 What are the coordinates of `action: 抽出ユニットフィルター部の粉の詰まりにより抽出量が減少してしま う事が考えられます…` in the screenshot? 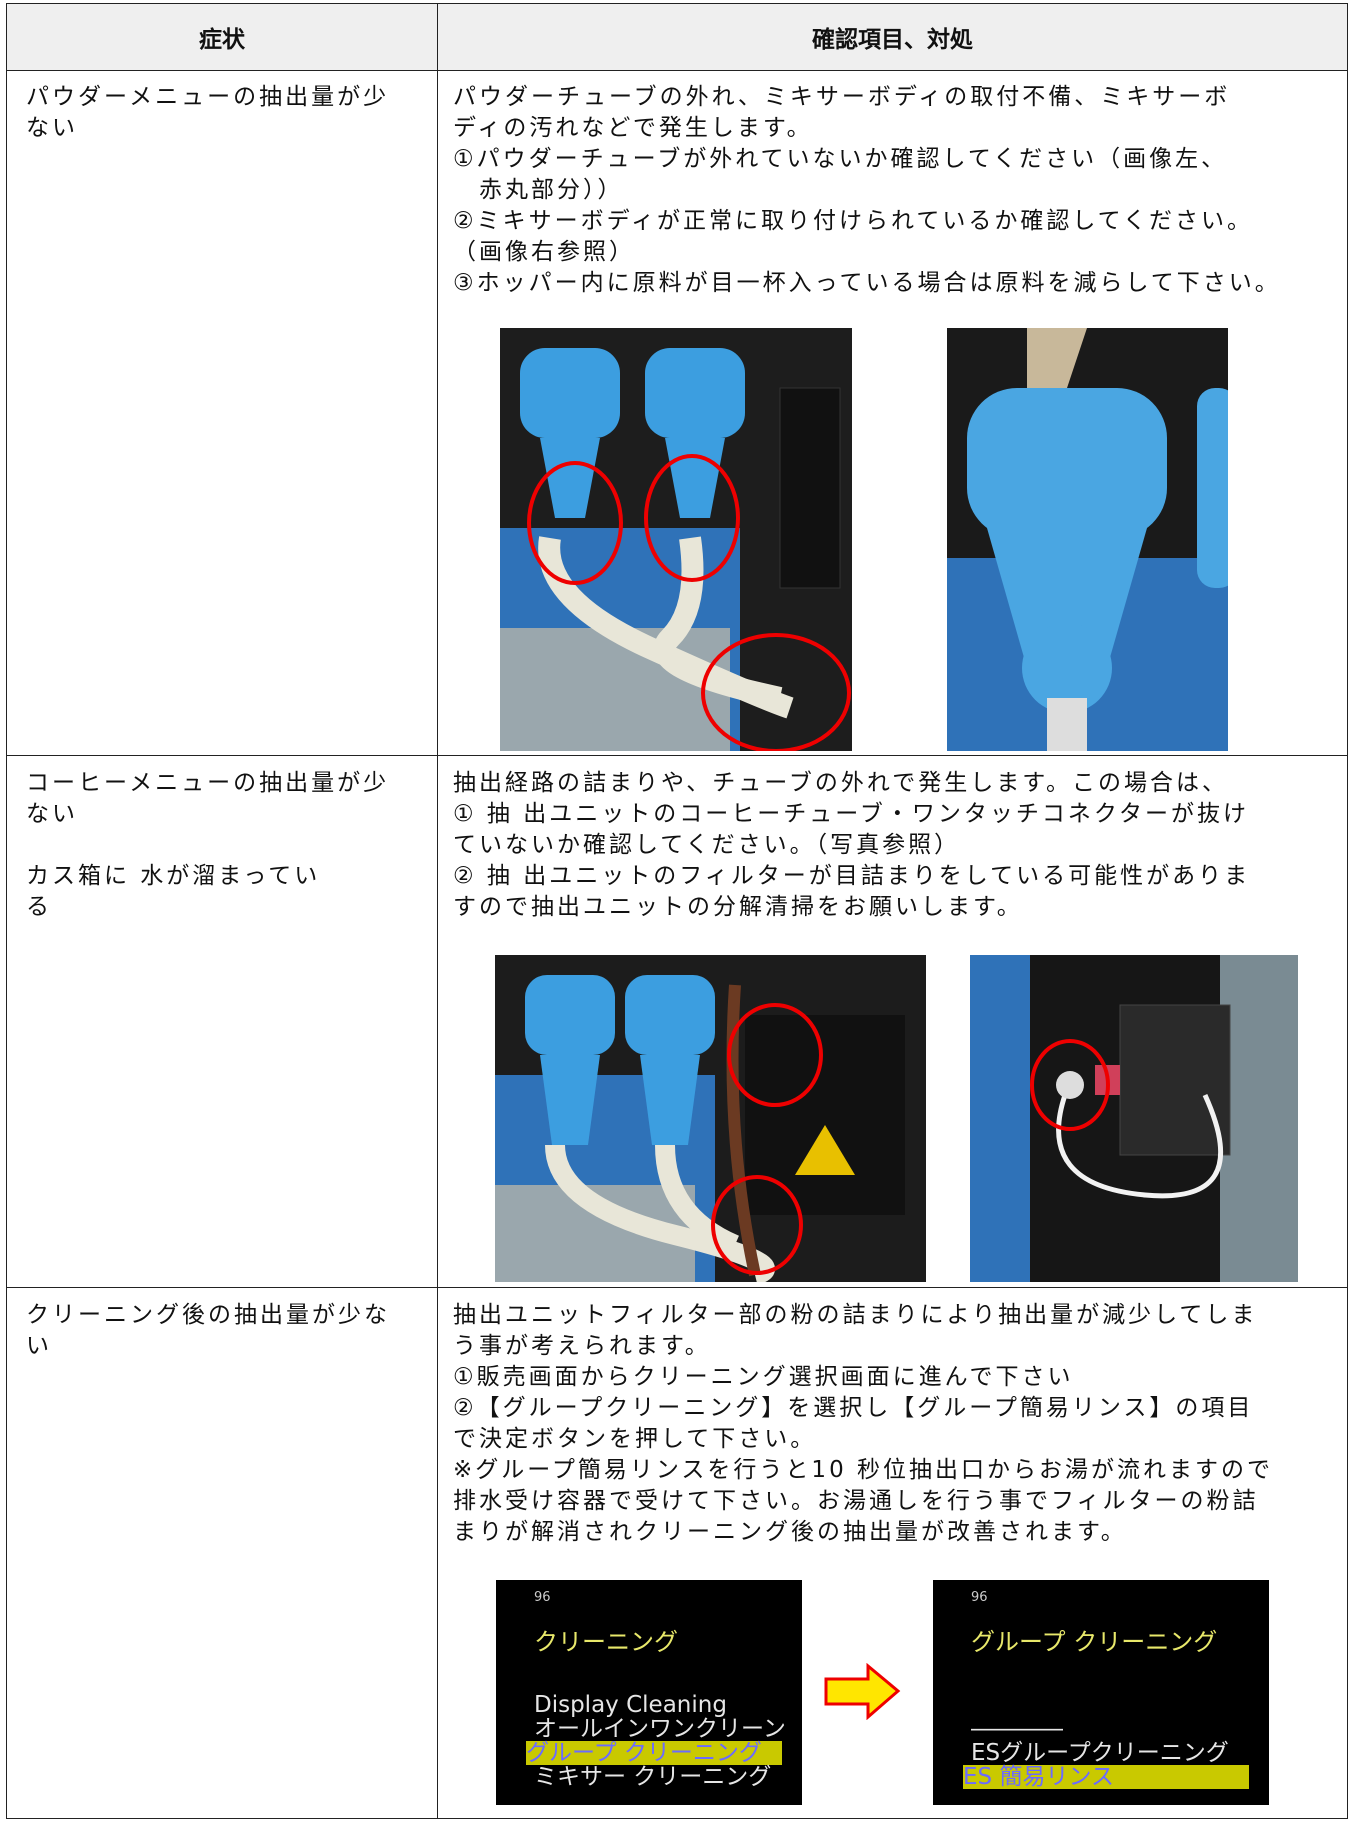 It's located at (863, 1424).